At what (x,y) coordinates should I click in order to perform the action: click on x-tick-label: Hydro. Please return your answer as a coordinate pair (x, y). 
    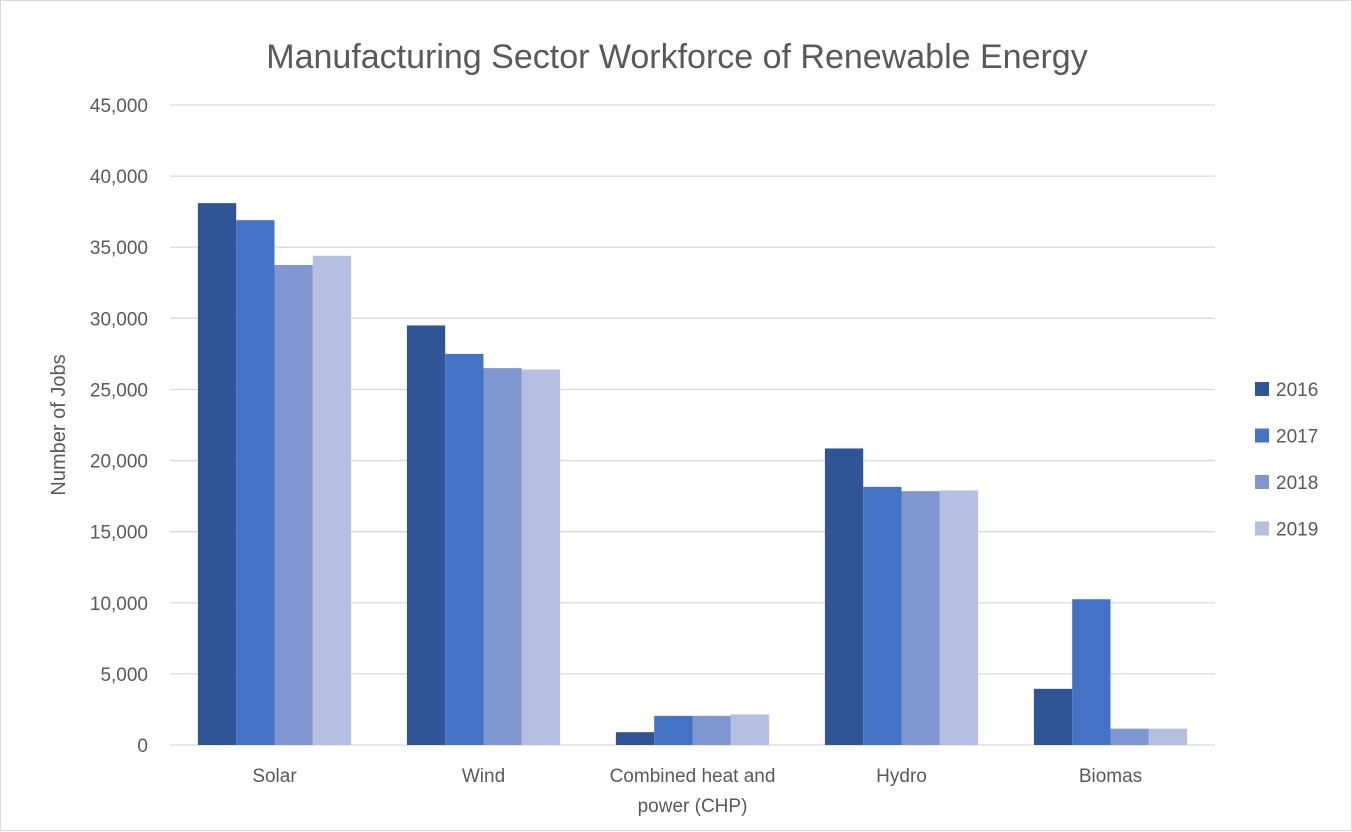
    Looking at the image, I should click on (901, 776).